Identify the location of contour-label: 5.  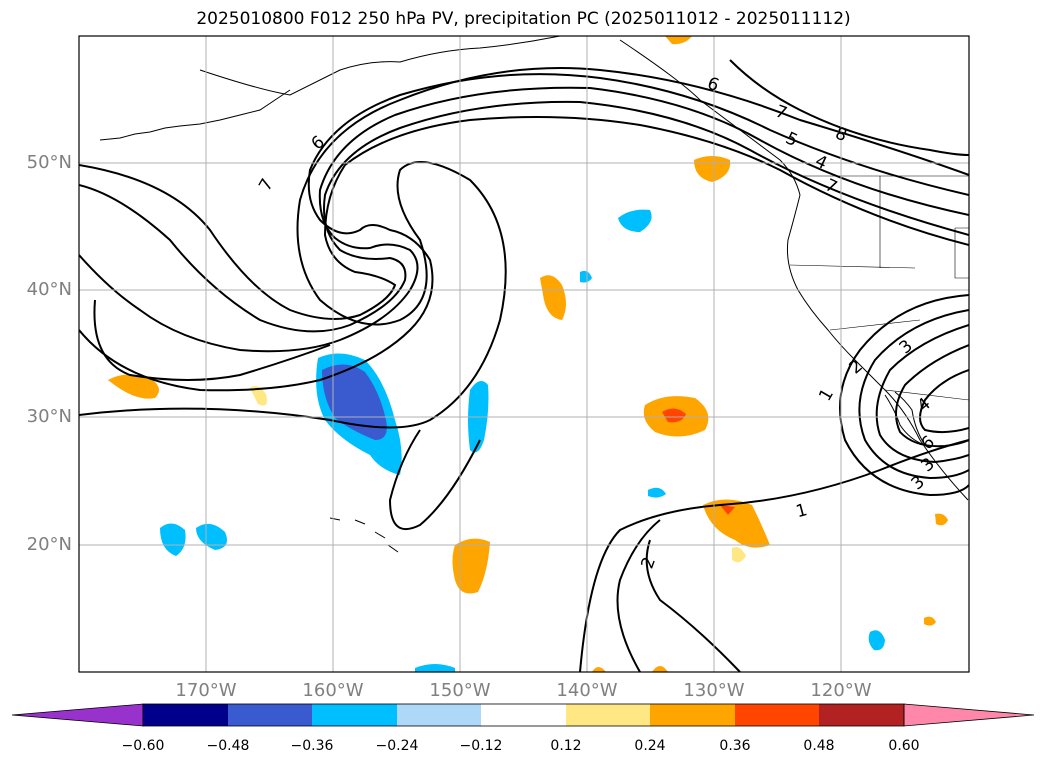
(791, 139).